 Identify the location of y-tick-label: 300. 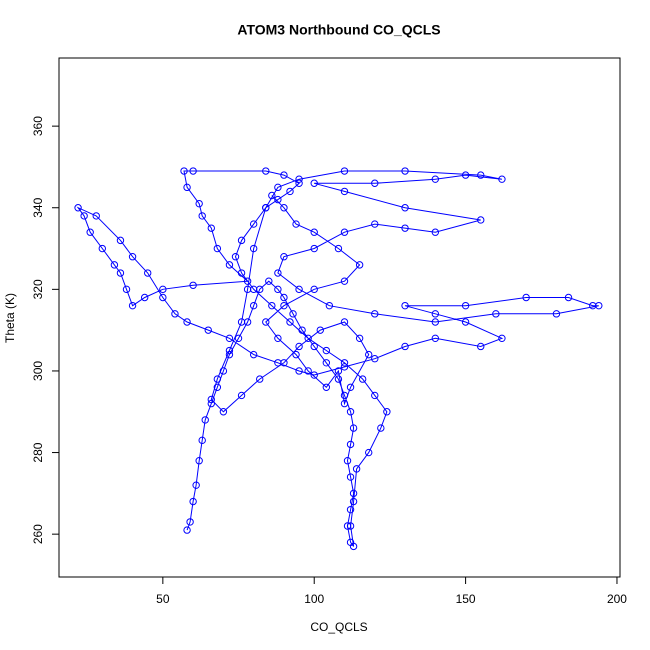
(38, 371).